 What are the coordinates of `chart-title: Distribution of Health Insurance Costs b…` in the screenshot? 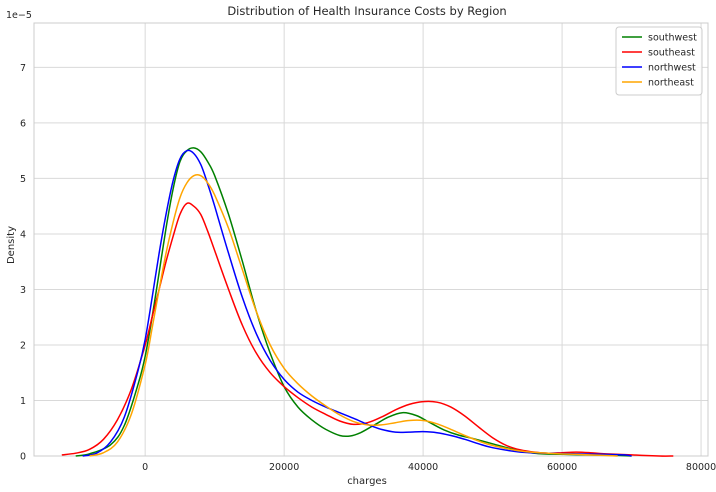 It's located at (366, 11).